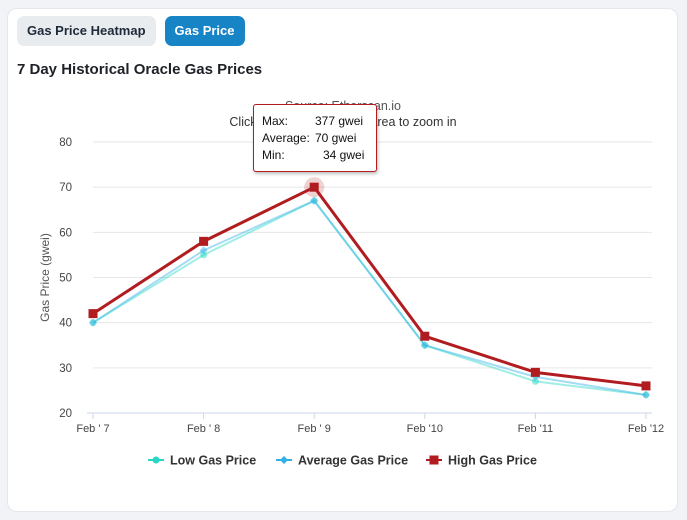 The width and height of the screenshot is (687, 520). Describe the element at coordinates (65, 324) in the screenshot. I see `y-tick-label-40: 40` at that location.